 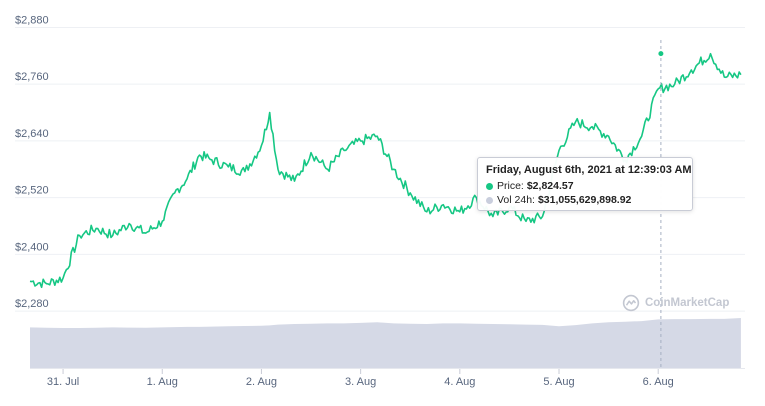 What do you see at coordinates (658, 382) in the screenshot?
I see `x-tick-label: 6. Aug` at bounding box center [658, 382].